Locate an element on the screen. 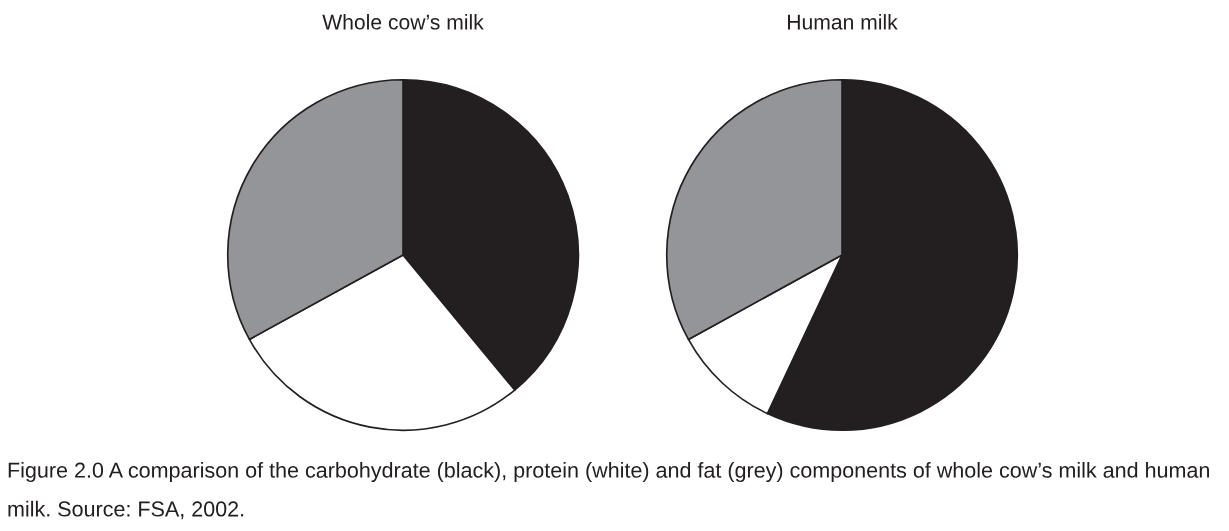  chart-title: Human milk is located at coordinates (843, 22).